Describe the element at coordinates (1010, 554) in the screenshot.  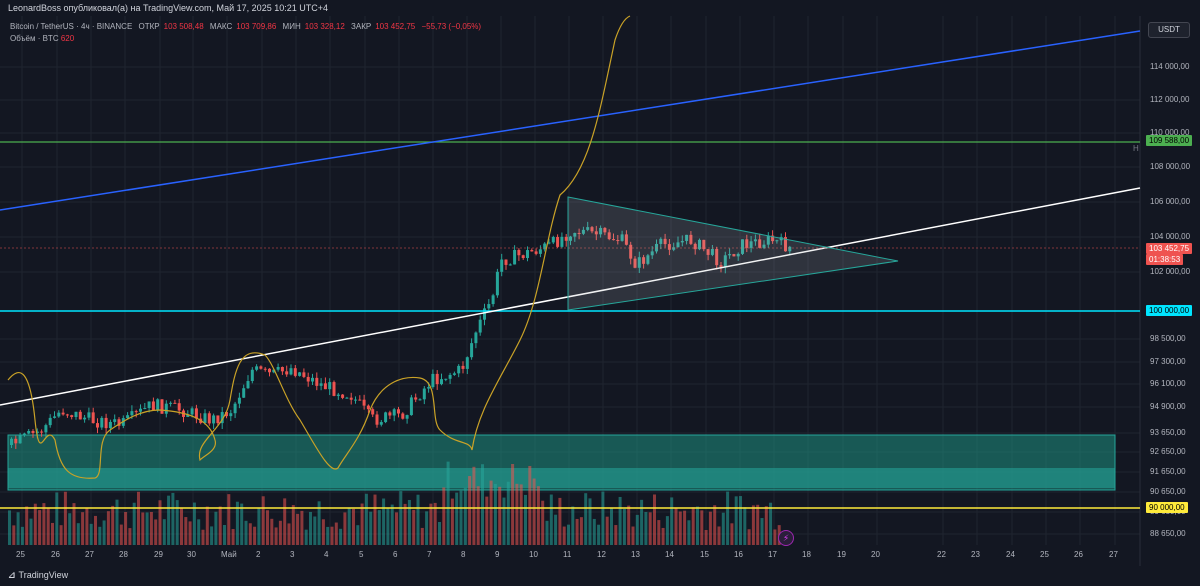
I see `time-tick-label: 24` at that location.